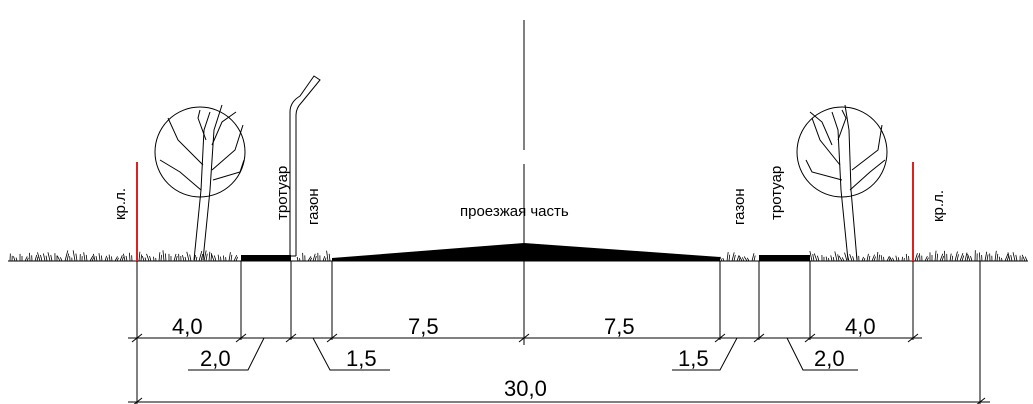 This screenshot has width=1033, height=404. What do you see at coordinates (282, 193) in the screenshot?
I see `sidewalk-left-label: тротуар` at bounding box center [282, 193].